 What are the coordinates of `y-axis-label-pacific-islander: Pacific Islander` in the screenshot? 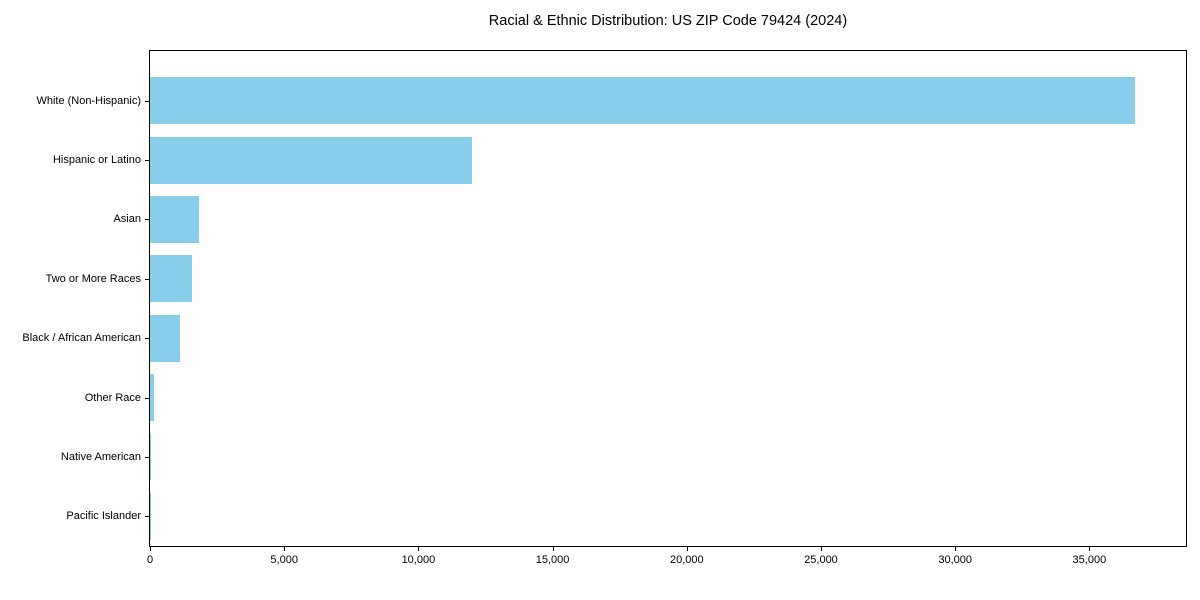 It's located at (103, 516).